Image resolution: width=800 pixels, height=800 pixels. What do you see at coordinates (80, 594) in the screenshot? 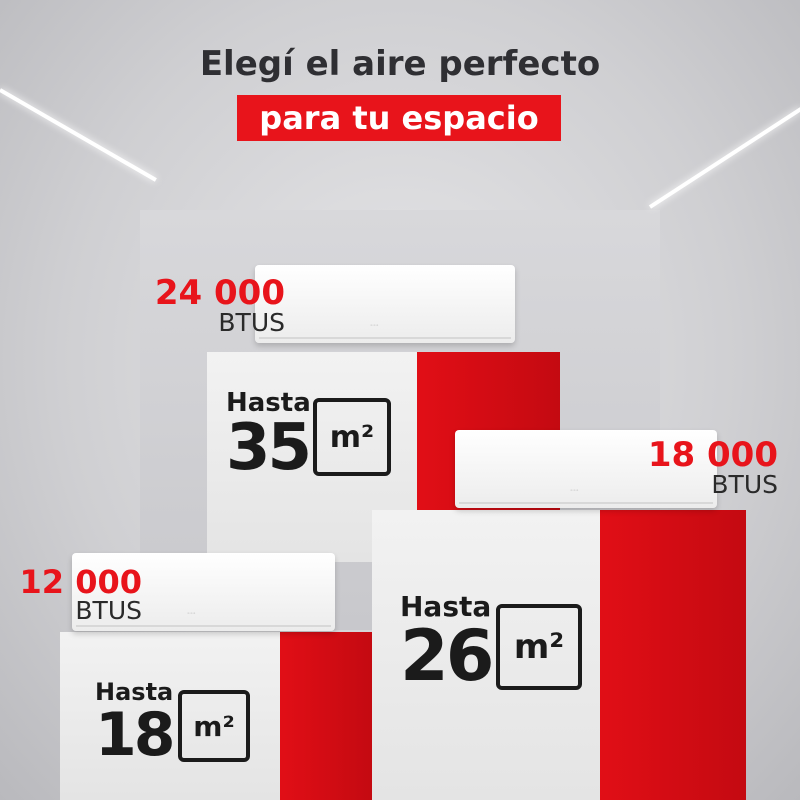
I see `btu-label-12000: 12 000 BTUS` at bounding box center [80, 594].